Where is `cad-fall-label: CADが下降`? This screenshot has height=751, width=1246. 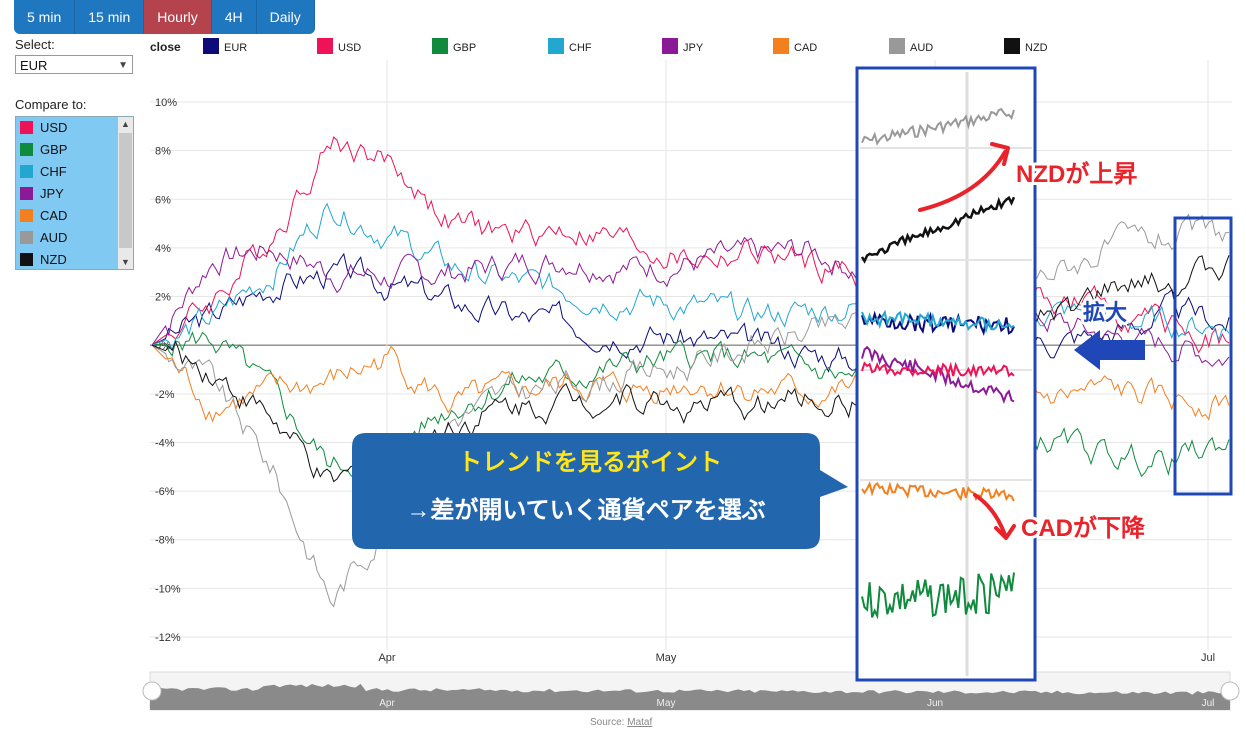 cad-fall-label: CADが下降 is located at coordinates (1083, 528).